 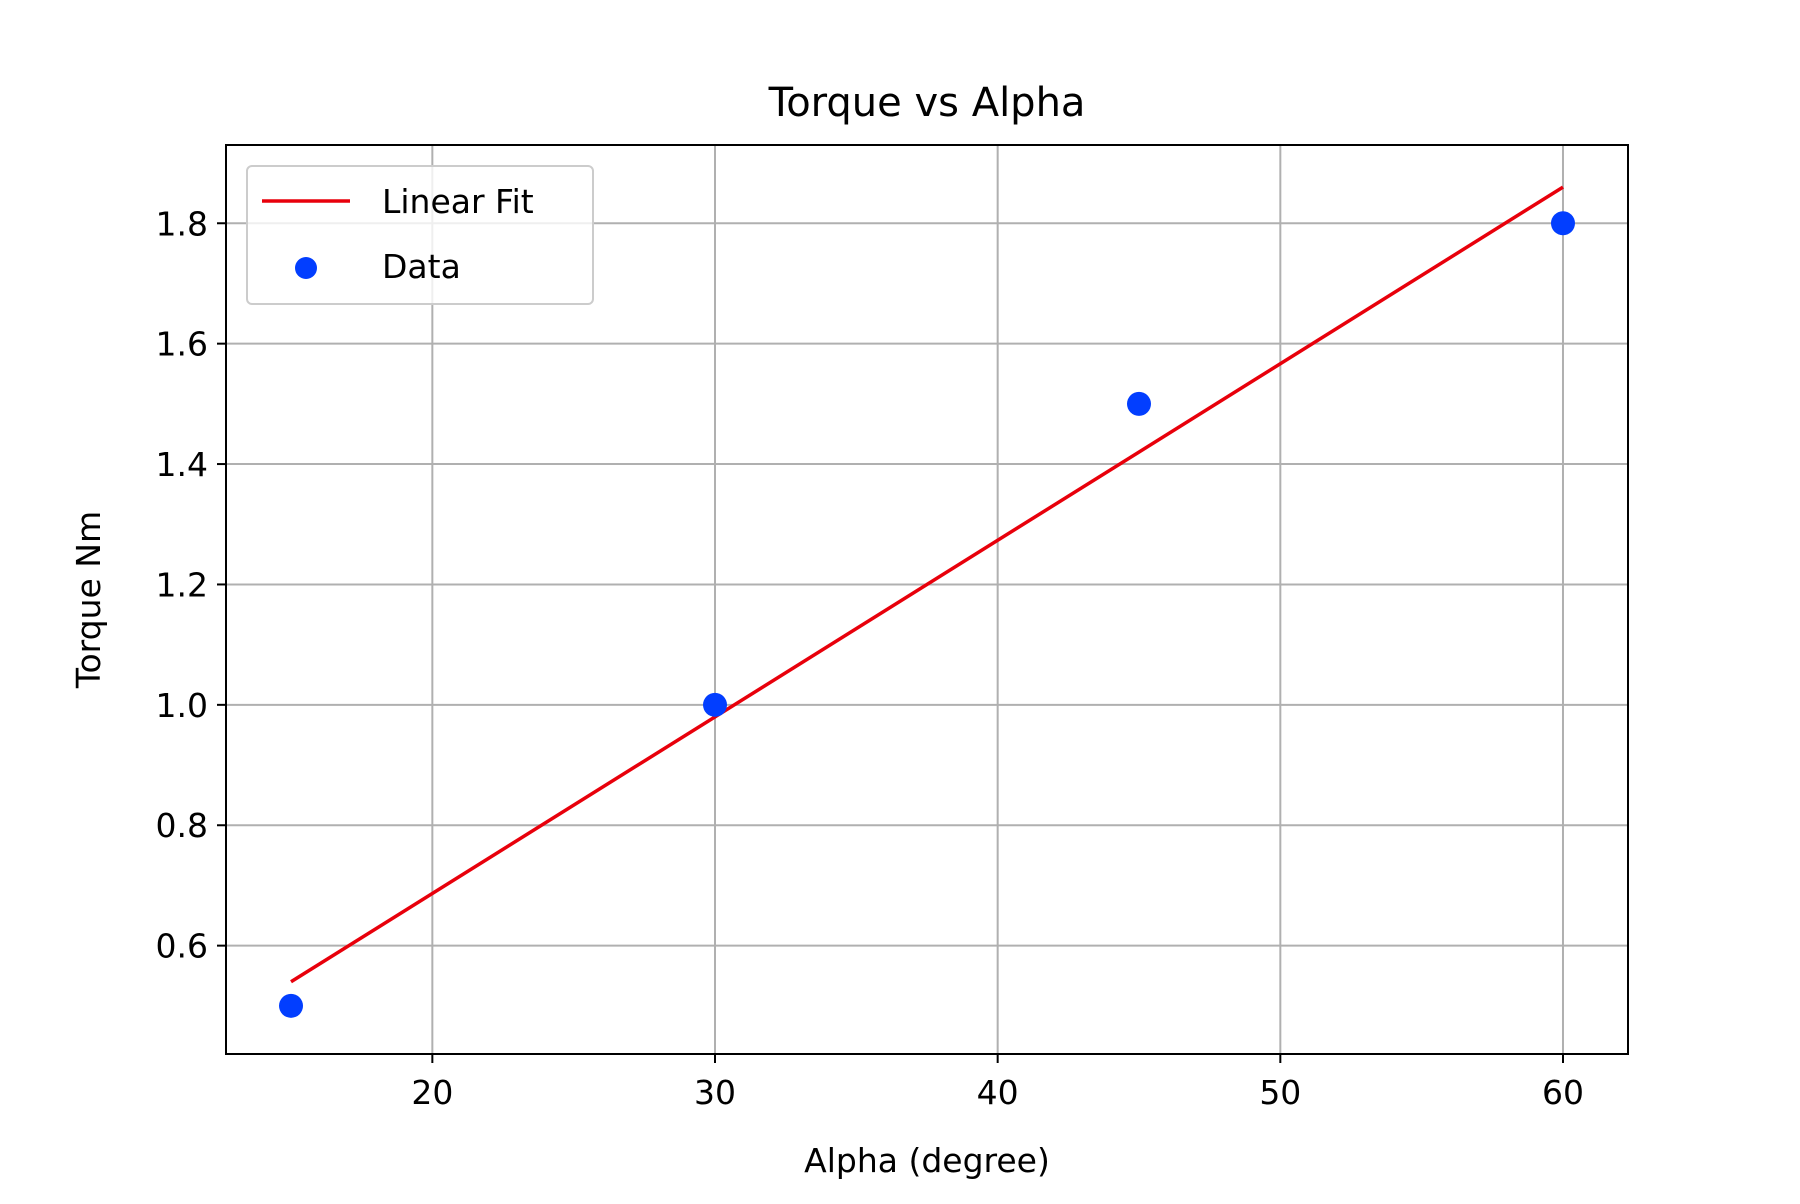 What do you see at coordinates (182, 825) in the screenshot?
I see `y-tick-label: 0.8` at bounding box center [182, 825].